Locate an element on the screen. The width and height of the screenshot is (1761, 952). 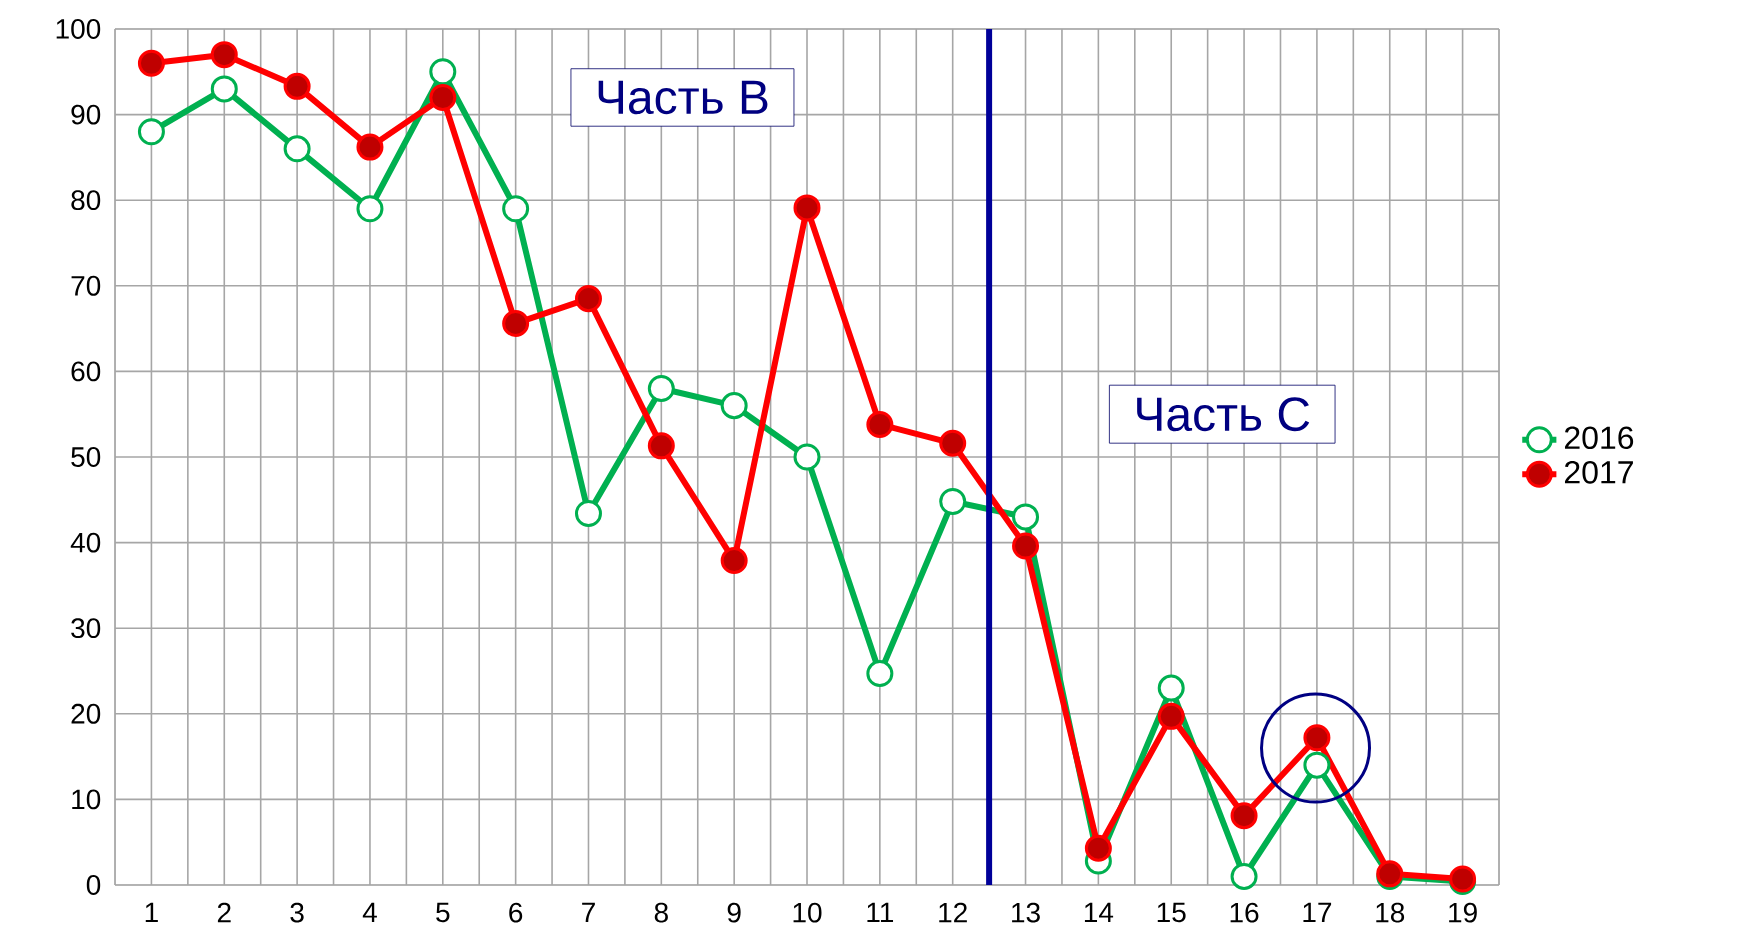
y-tick-label: 70 is located at coordinates (86, 285).